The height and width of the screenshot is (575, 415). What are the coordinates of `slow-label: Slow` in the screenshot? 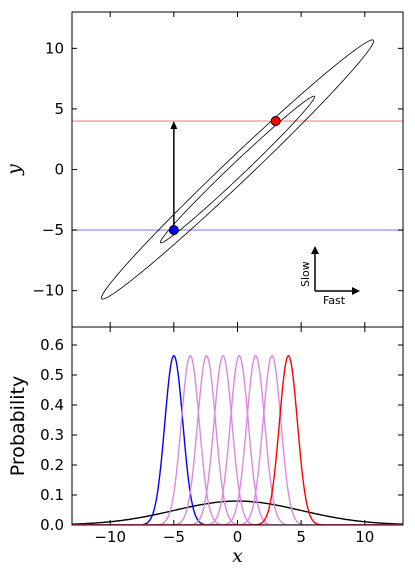 It's located at (305, 274).